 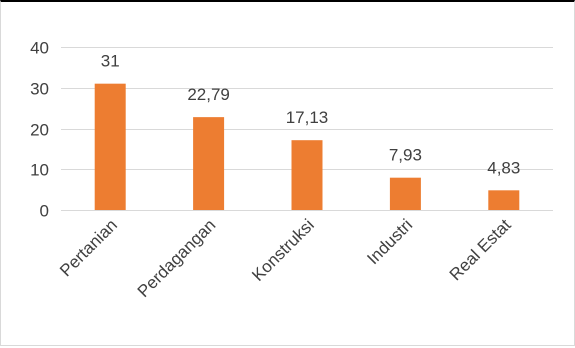 What do you see at coordinates (44, 211) in the screenshot?
I see `y-tick-label: 0` at bounding box center [44, 211].